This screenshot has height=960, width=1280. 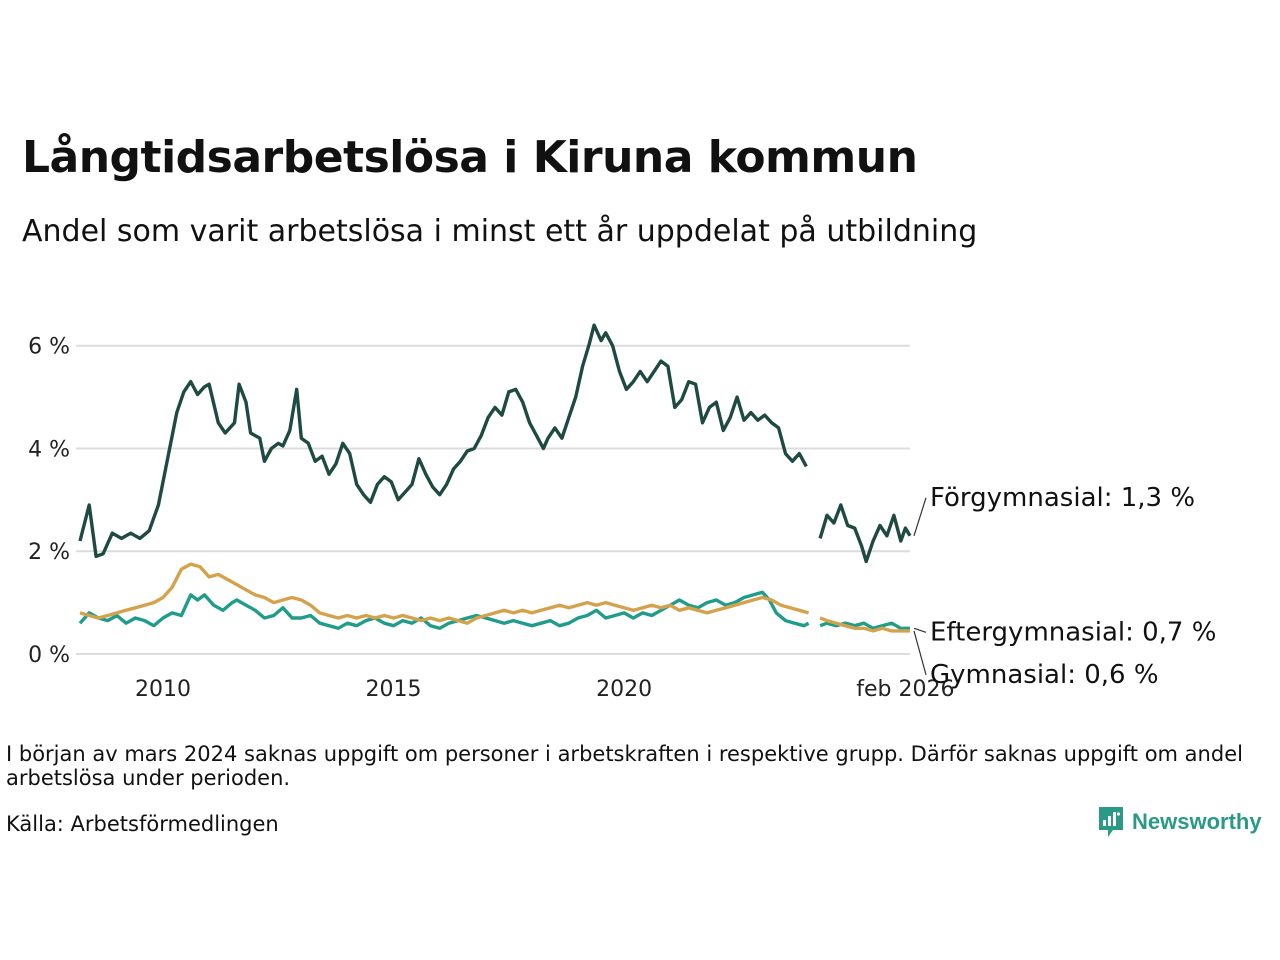 I want to click on y-axis-ticks: 0 % 2 % 4 % 6 %, so click(x=49, y=501).